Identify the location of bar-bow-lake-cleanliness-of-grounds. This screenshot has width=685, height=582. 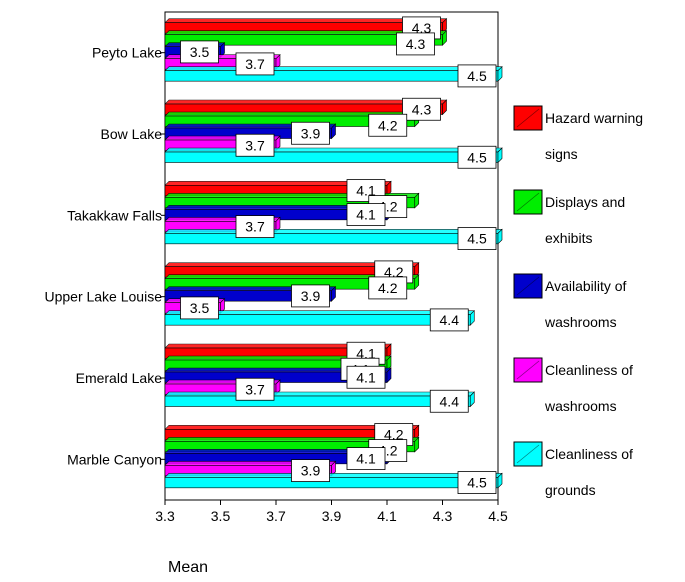
(331, 157).